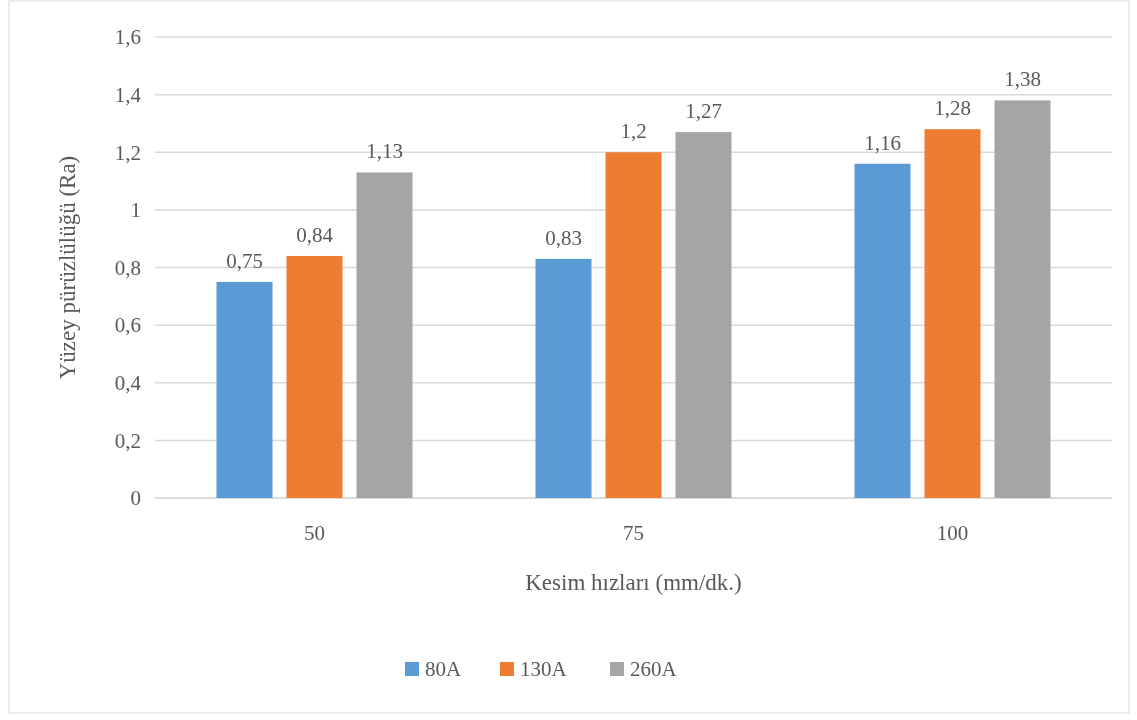  What do you see at coordinates (315, 234) in the screenshot?
I see `data-label: 0,84` at bounding box center [315, 234].